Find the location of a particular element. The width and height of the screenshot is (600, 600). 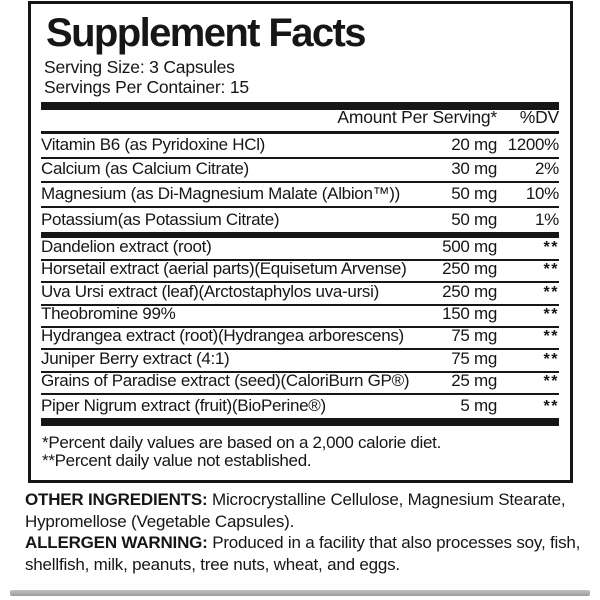

ingredient-amount: 500 mg is located at coordinates (469, 246).